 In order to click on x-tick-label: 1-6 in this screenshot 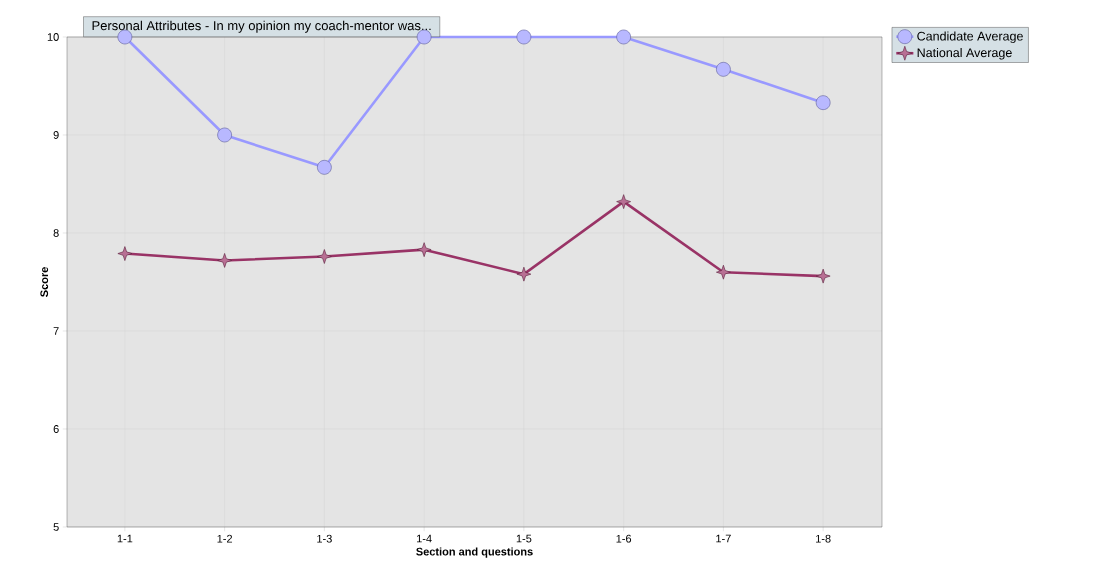, I will do `click(624, 538)`.